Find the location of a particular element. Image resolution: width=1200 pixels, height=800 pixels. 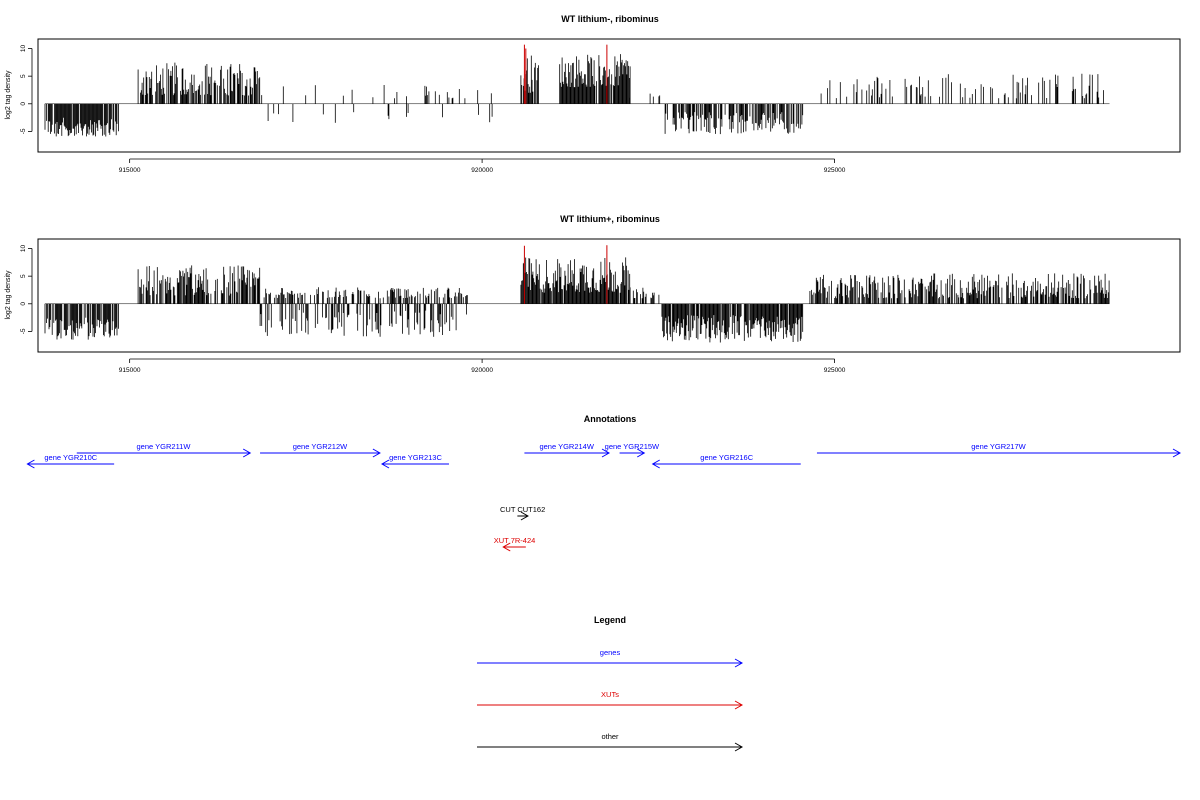

legend-label: genes is located at coordinates (610, 652).